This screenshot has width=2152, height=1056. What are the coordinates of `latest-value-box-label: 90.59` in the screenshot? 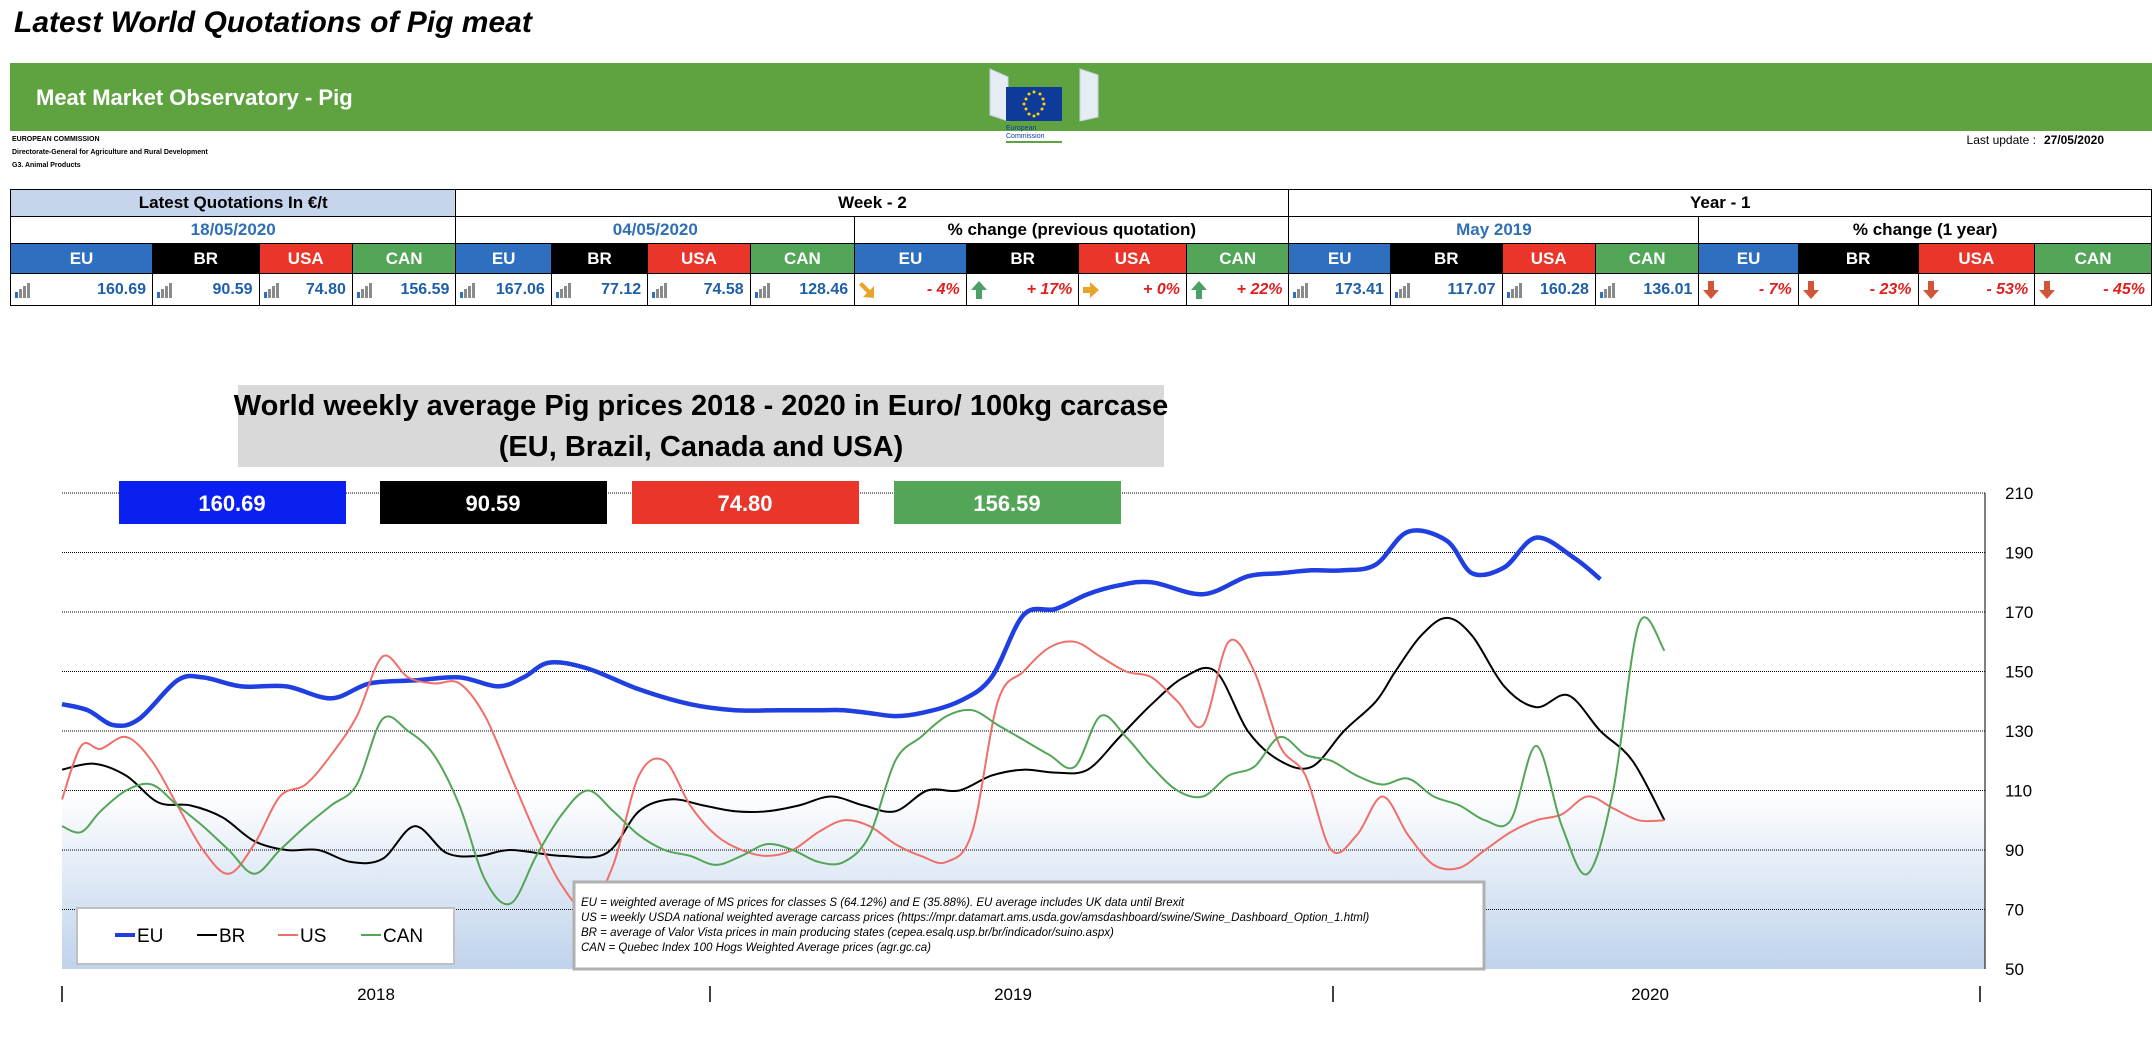 It's located at (492, 503).